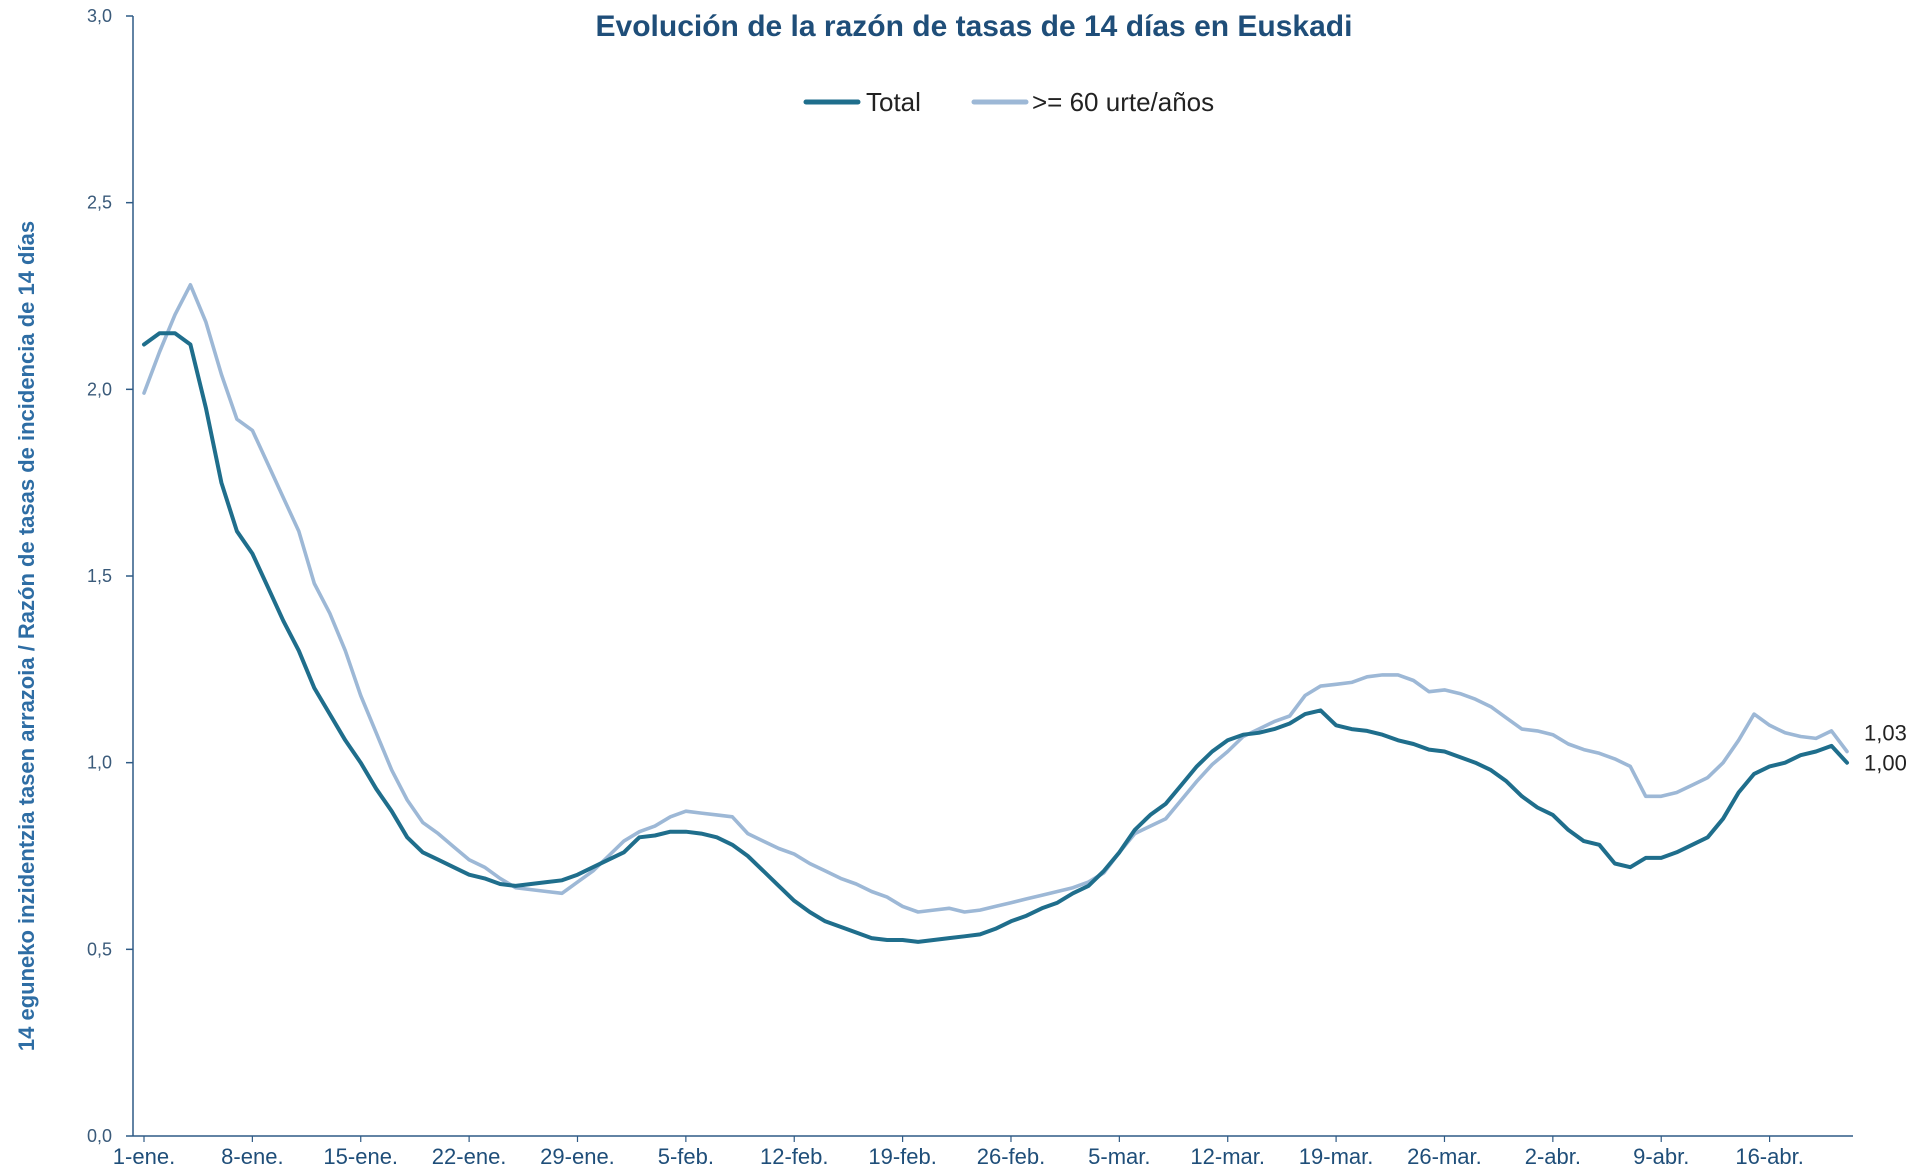 The height and width of the screenshot is (1172, 1921). What do you see at coordinates (1336, 1156) in the screenshot?
I see `x-tick-label: 19-mar.` at bounding box center [1336, 1156].